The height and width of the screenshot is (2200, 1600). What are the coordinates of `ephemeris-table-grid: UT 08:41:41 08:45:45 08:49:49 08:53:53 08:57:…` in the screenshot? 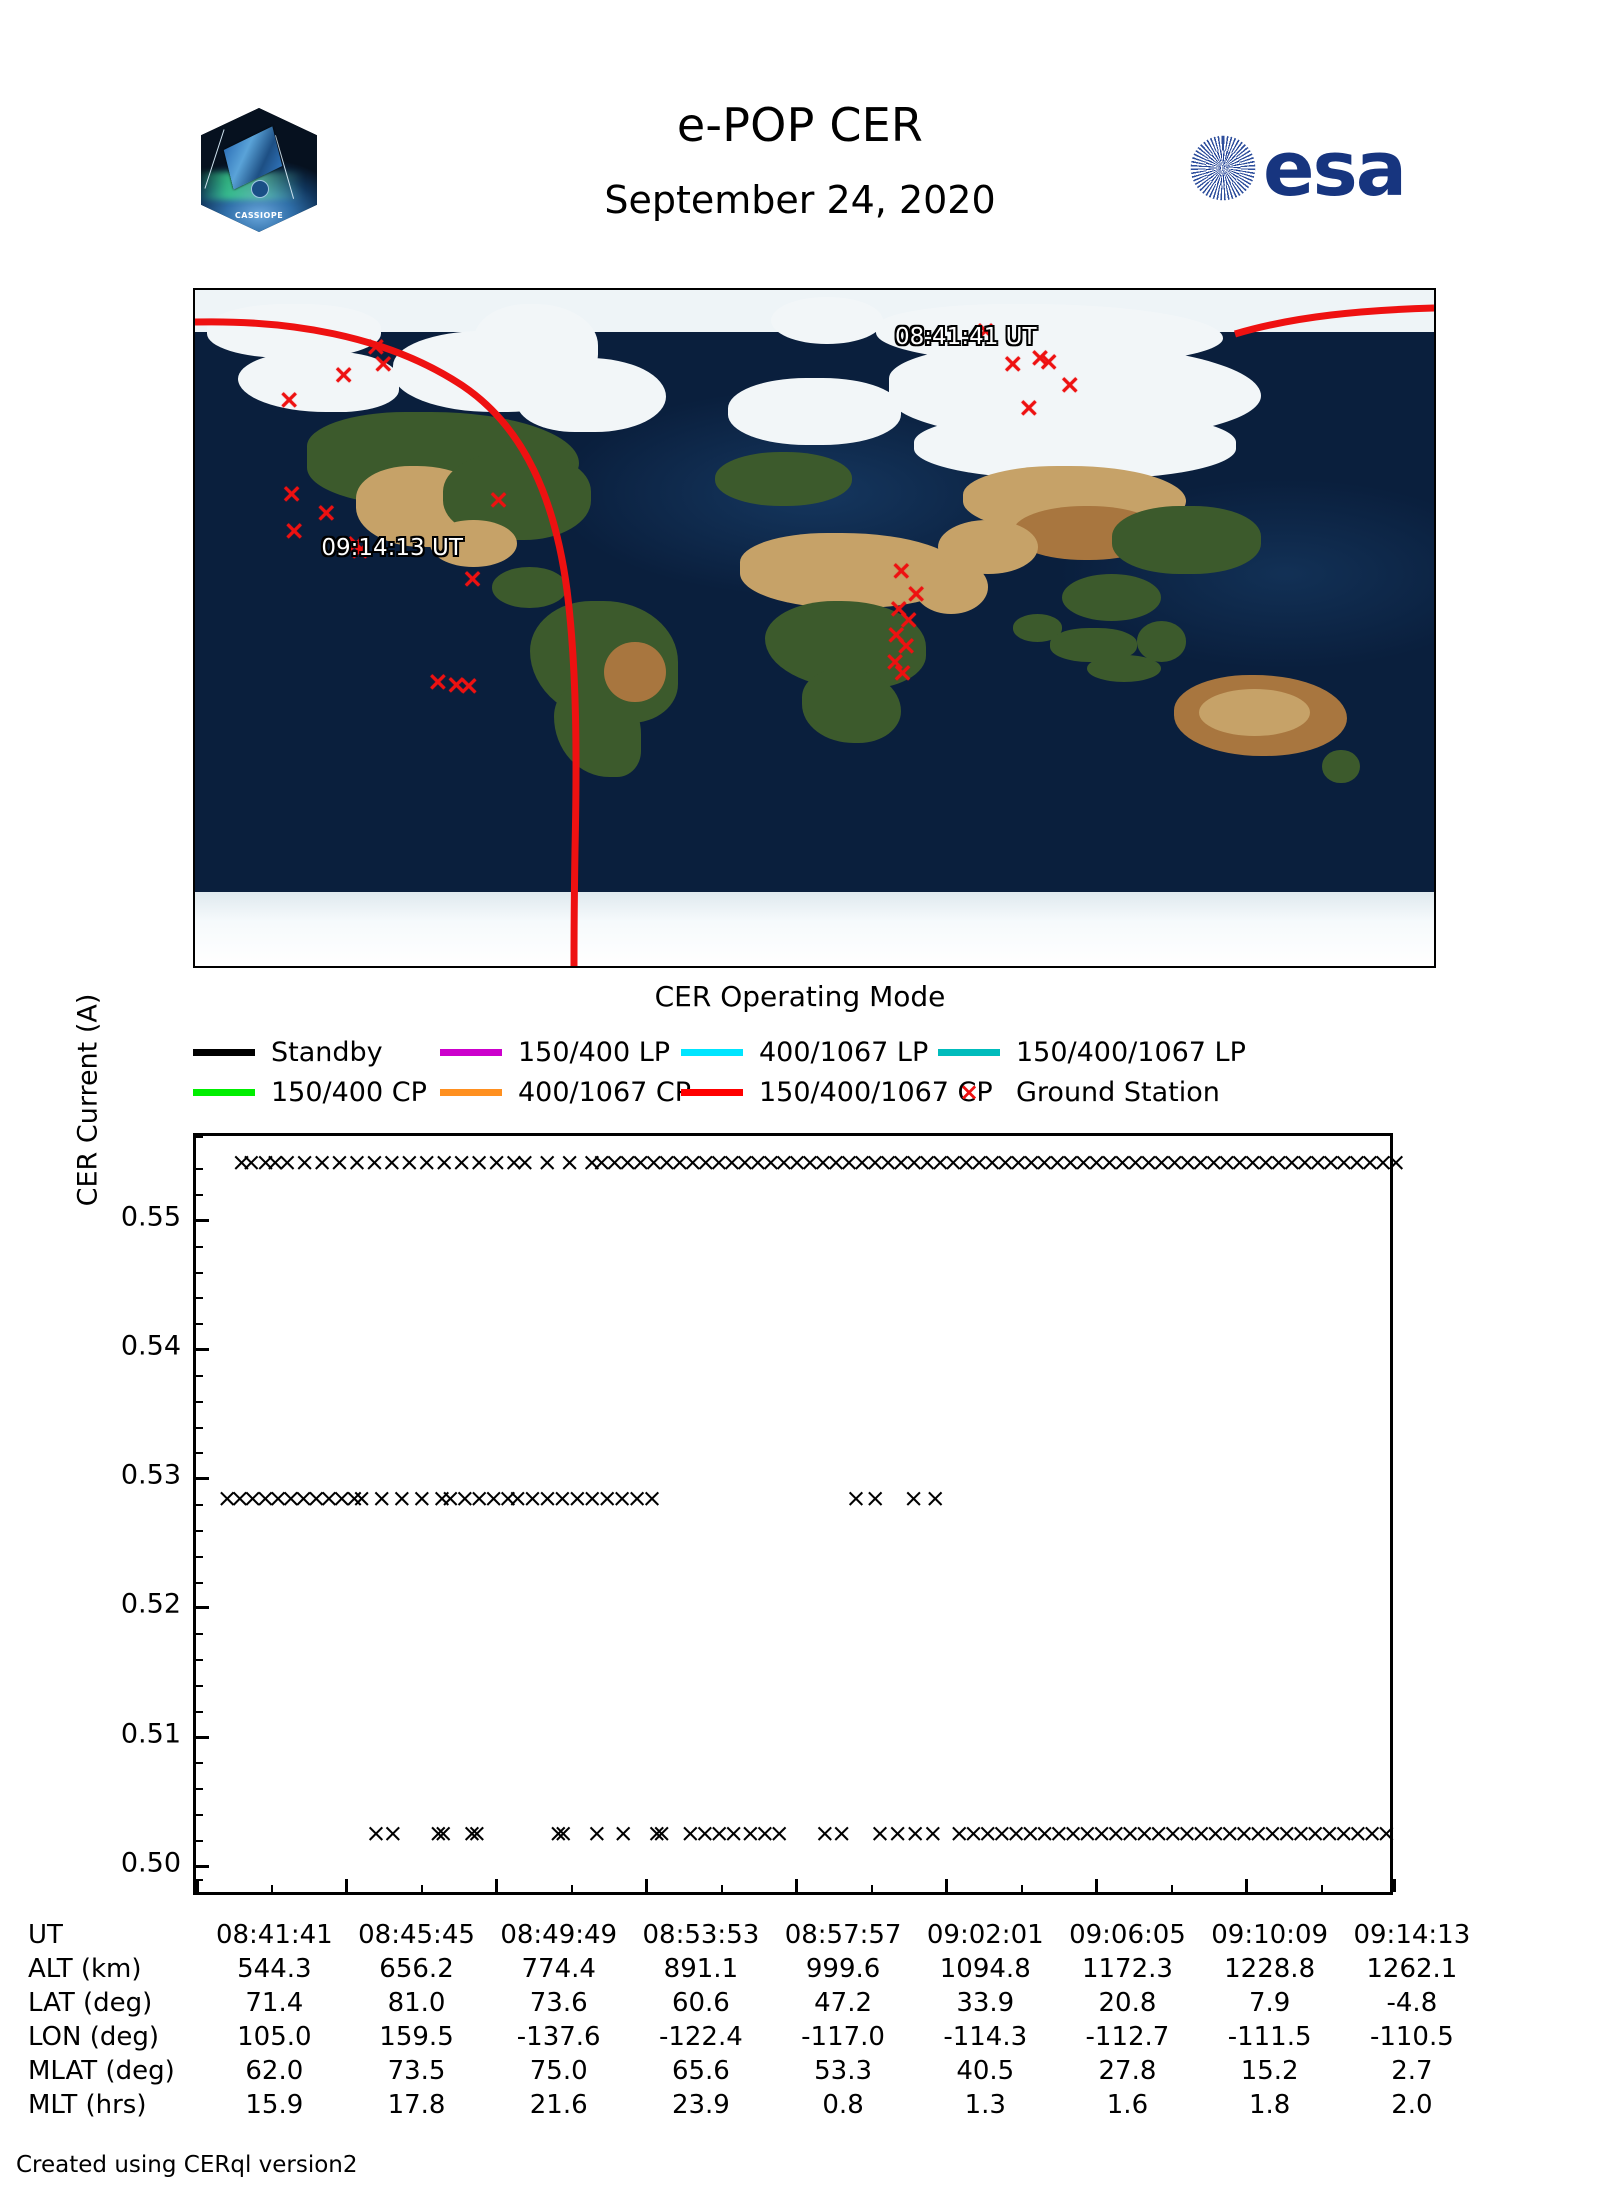 It's located at (755, 2020).